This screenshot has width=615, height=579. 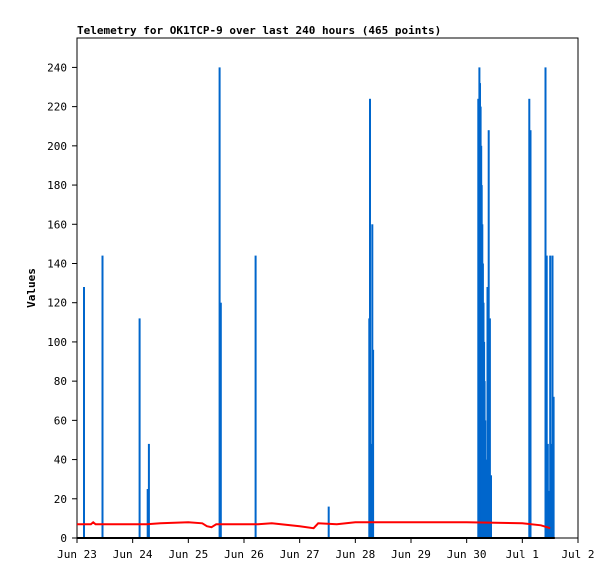 I want to click on y-tick-label: 80, so click(x=60, y=381).